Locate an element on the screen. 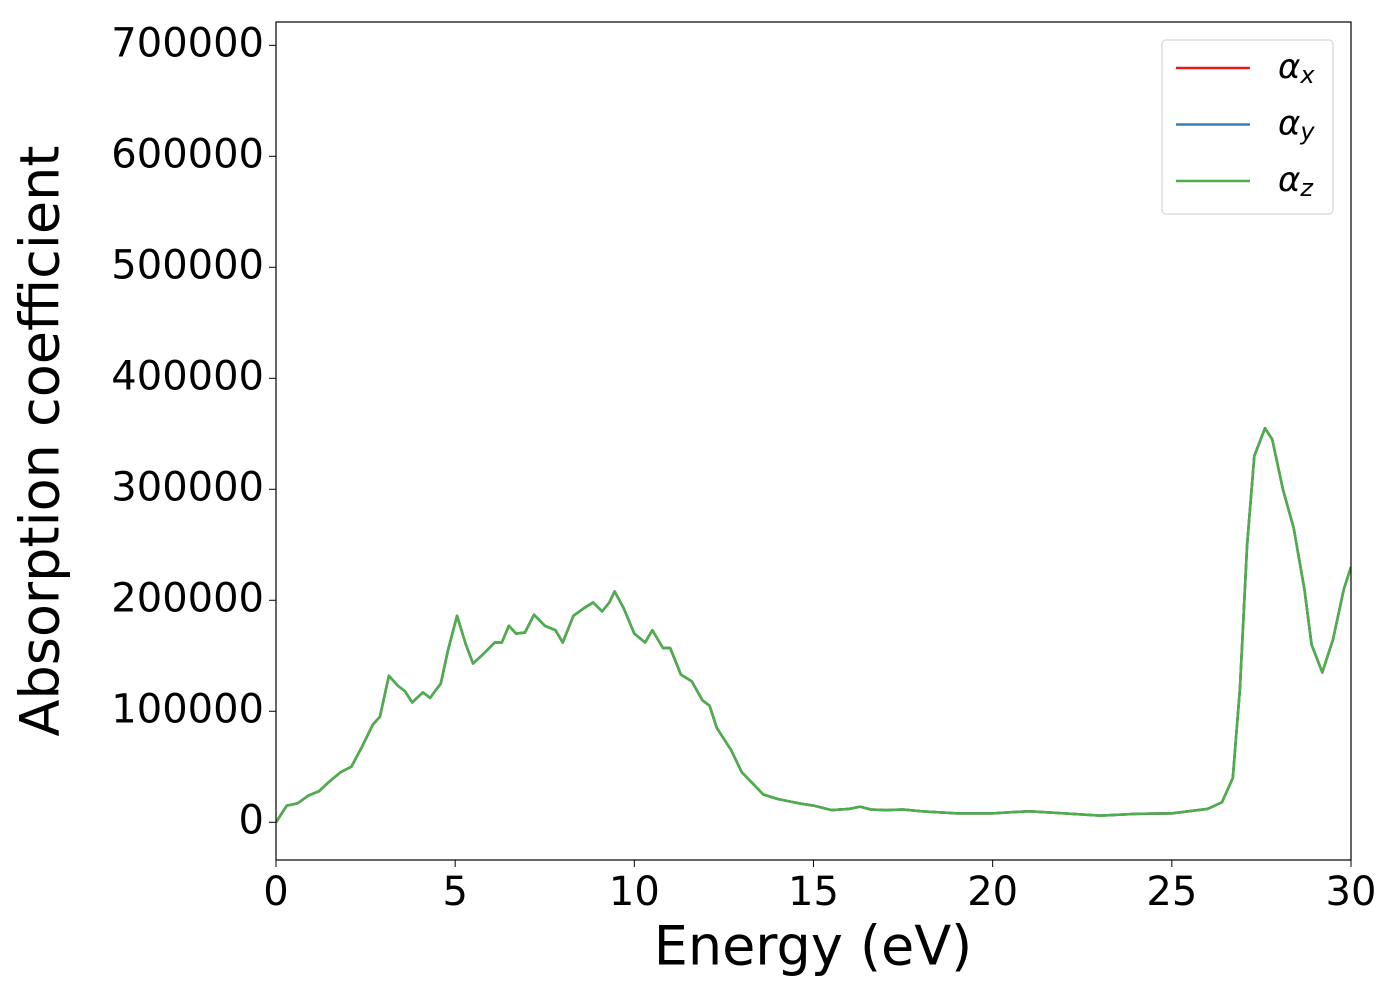  legend-label: αz is located at coordinates (1296, 181).